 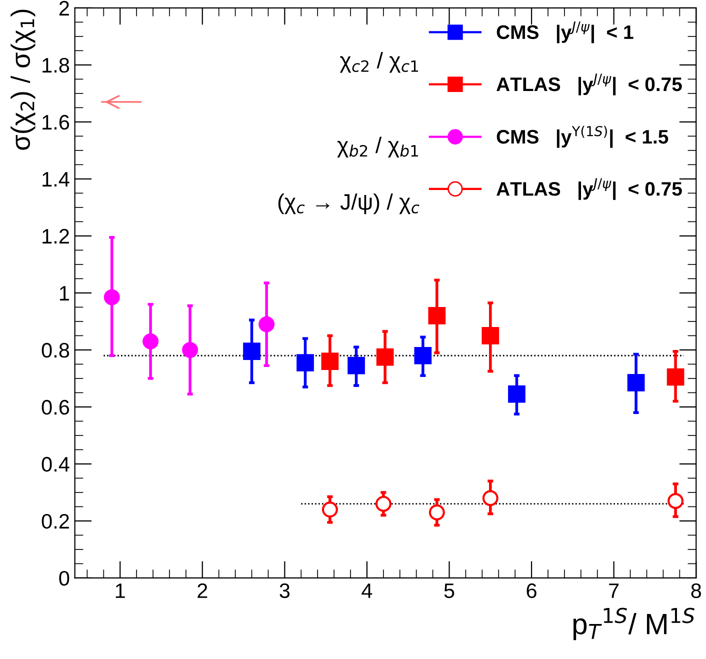 What do you see at coordinates (696, 590) in the screenshot?
I see `x-tick-label: 8` at bounding box center [696, 590].